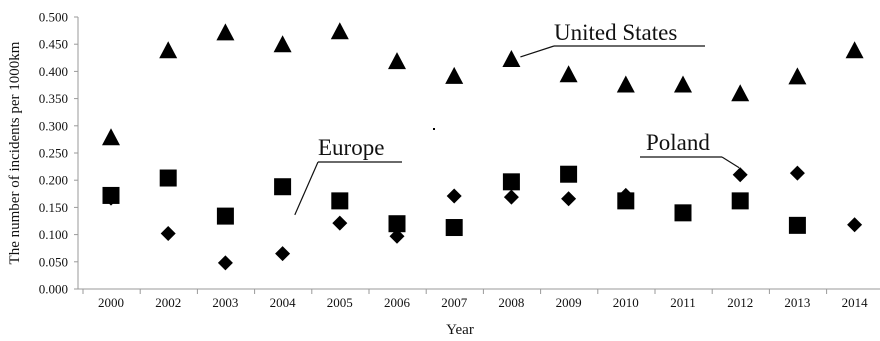 This screenshot has height=341, width=880. Describe the element at coordinates (53, 71) in the screenshot. I see `y-tick-label: 0.400` at that location.